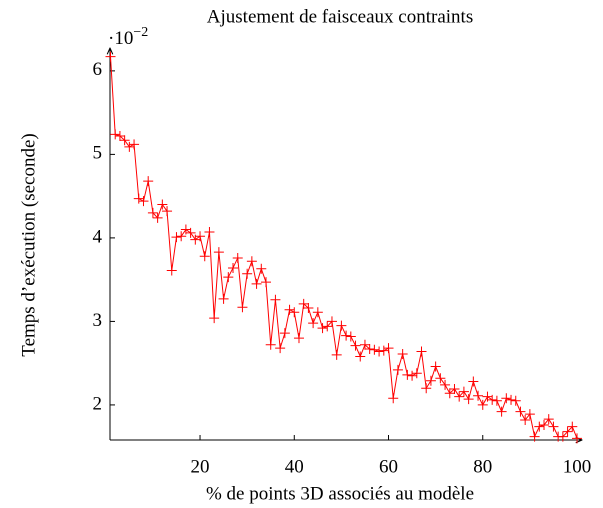 This screenshot has height=508, width=603. Describe the element at coordinates (128, 37) in the screenshot. I see `y-scale-label: ·10−2` at that location.